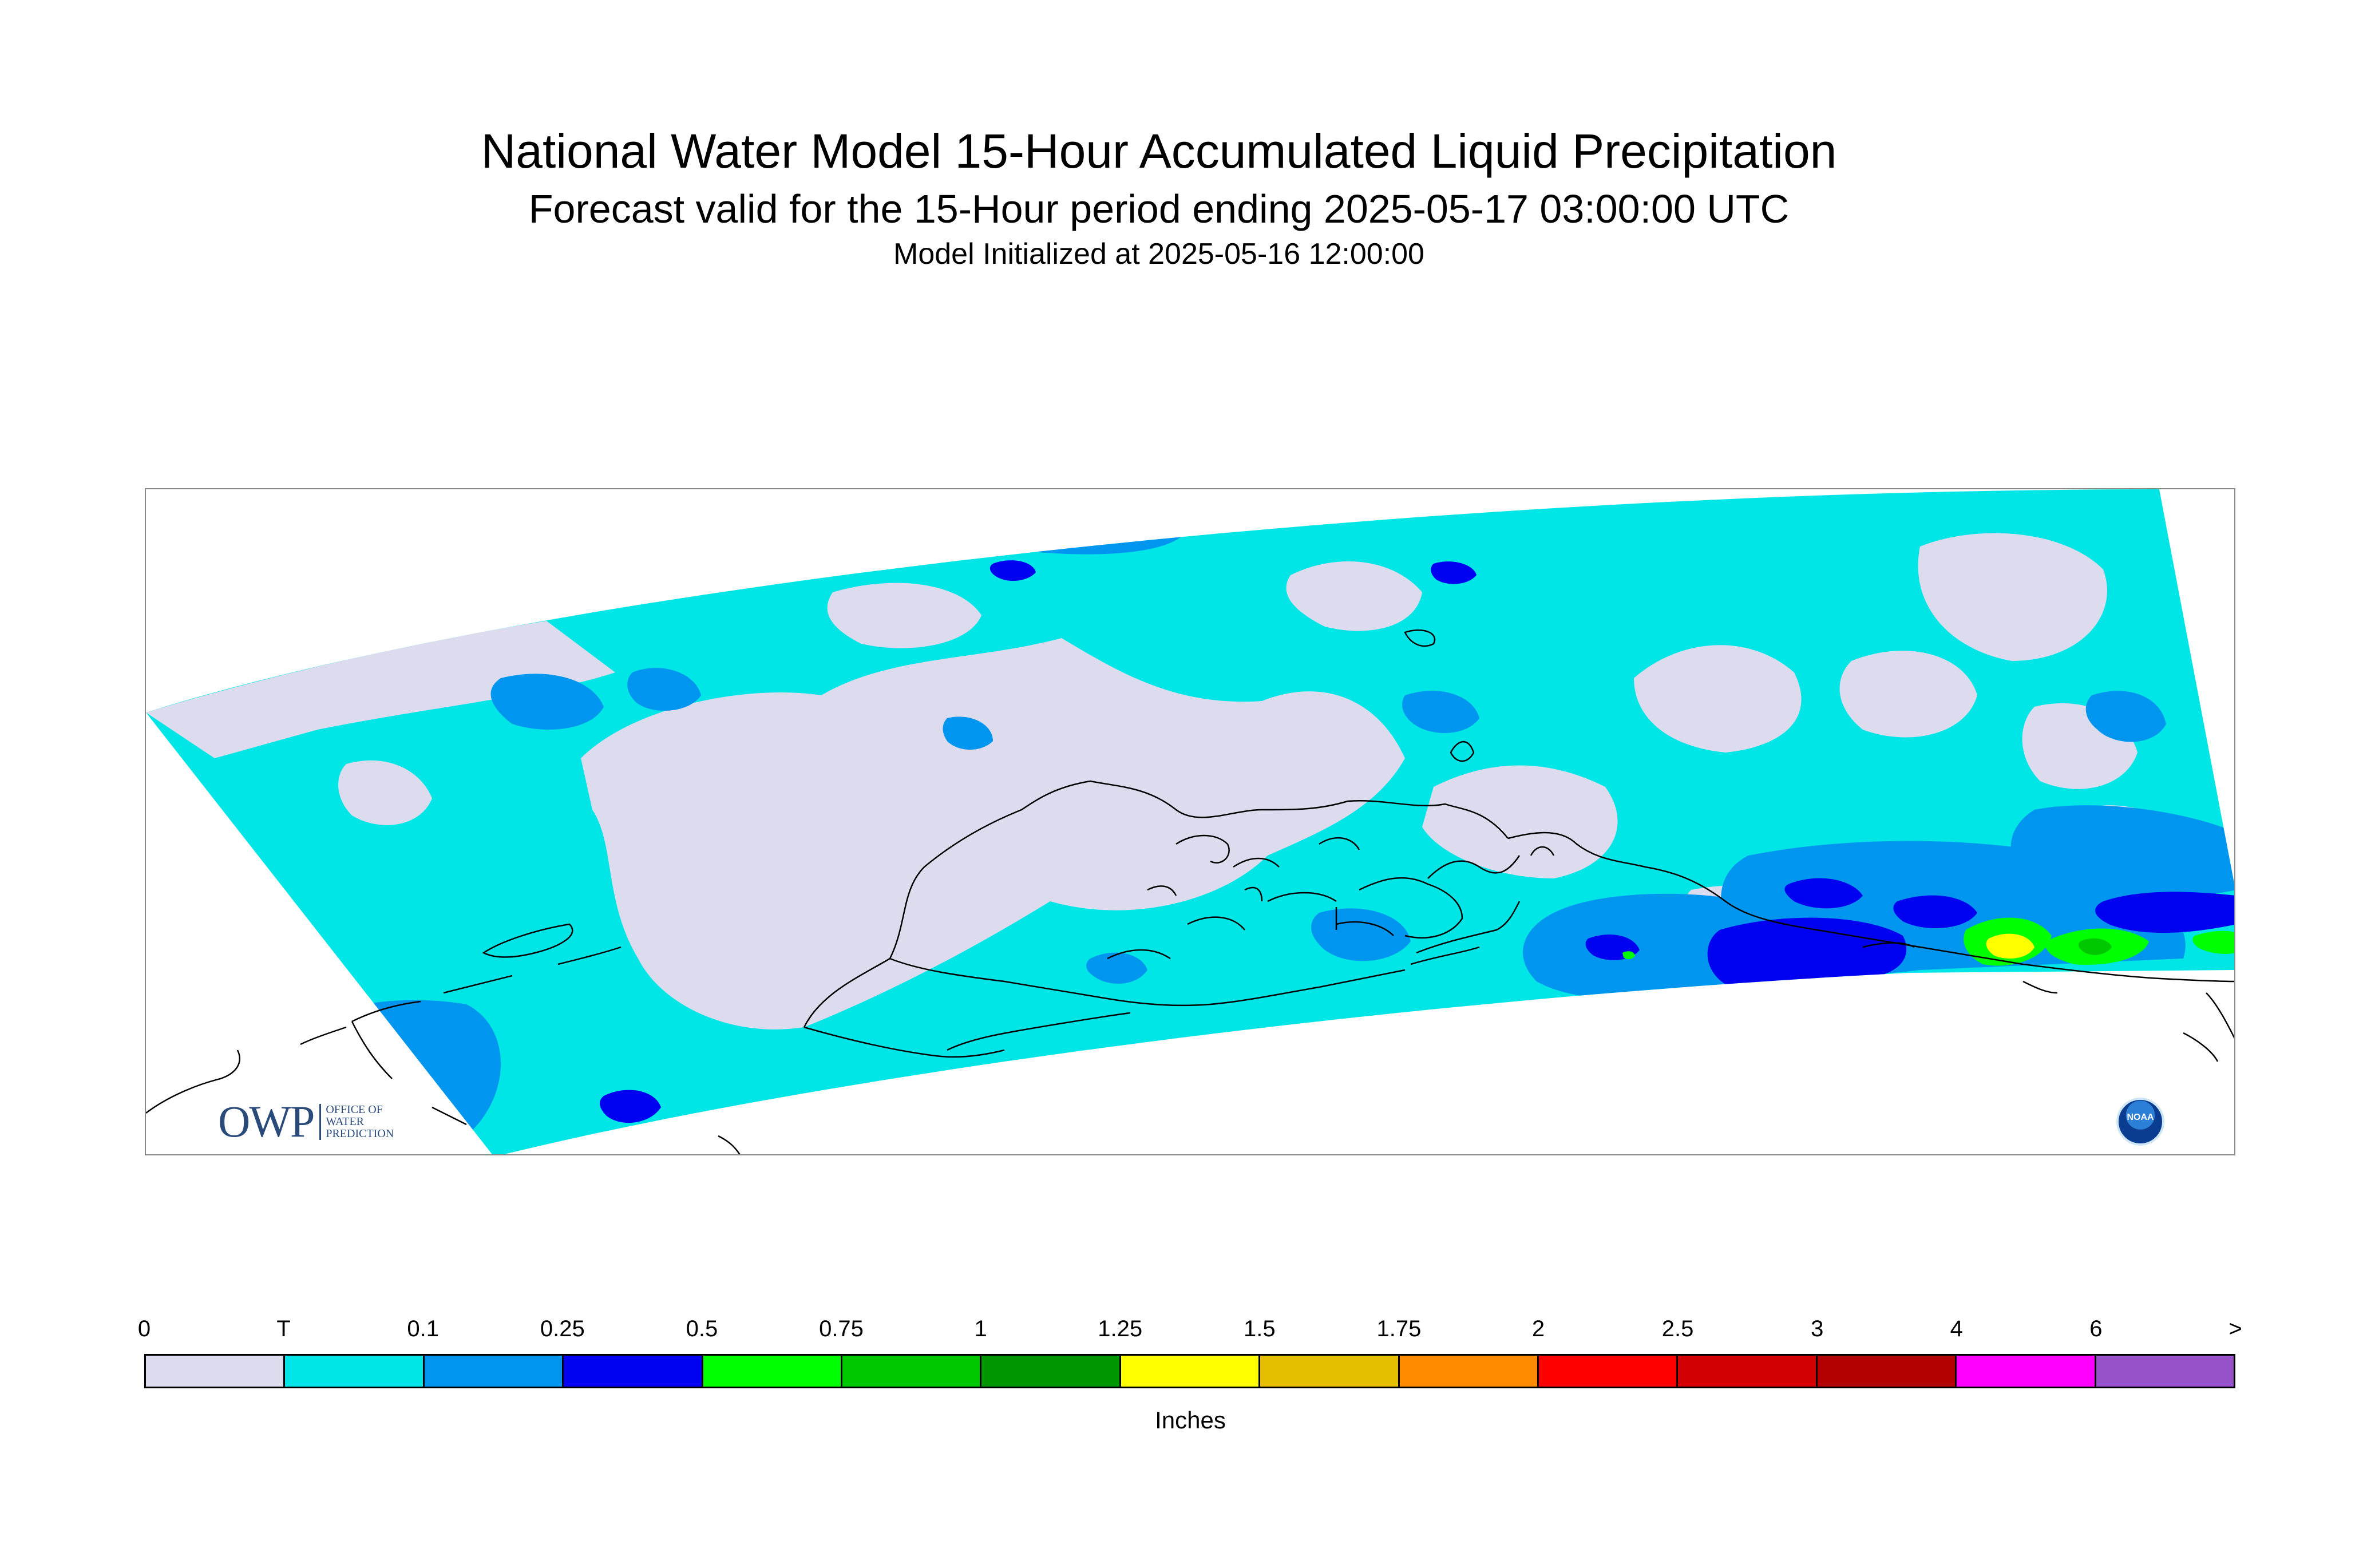 The width and height of the screenshot is (2375, 1568). What do you see at coordinates (1957, 1328) in the screenshot?
I see `legend-label: 4` at bounding box center [1957, 1328].